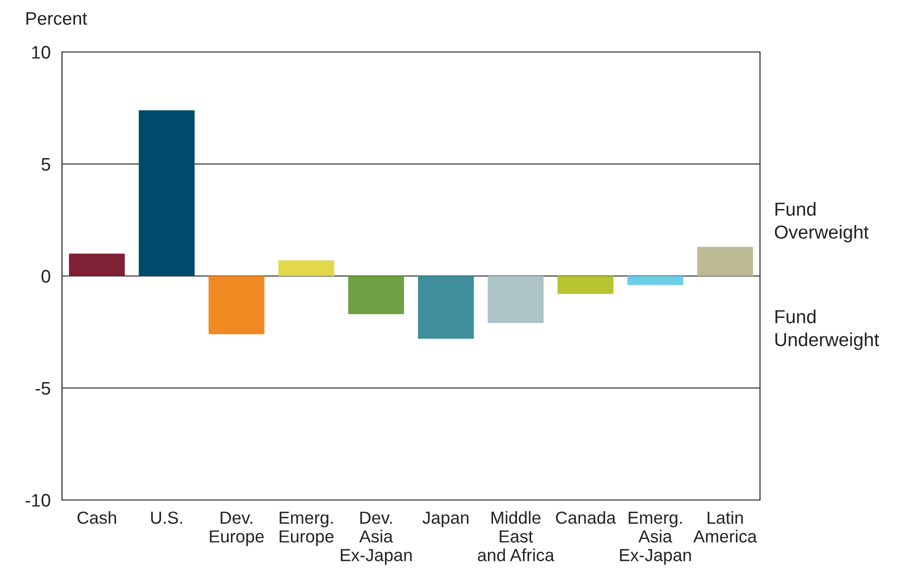 The height and width of the screenshot is (588, 911). I want to click on y-tick-label: 10, so click(41, 52).